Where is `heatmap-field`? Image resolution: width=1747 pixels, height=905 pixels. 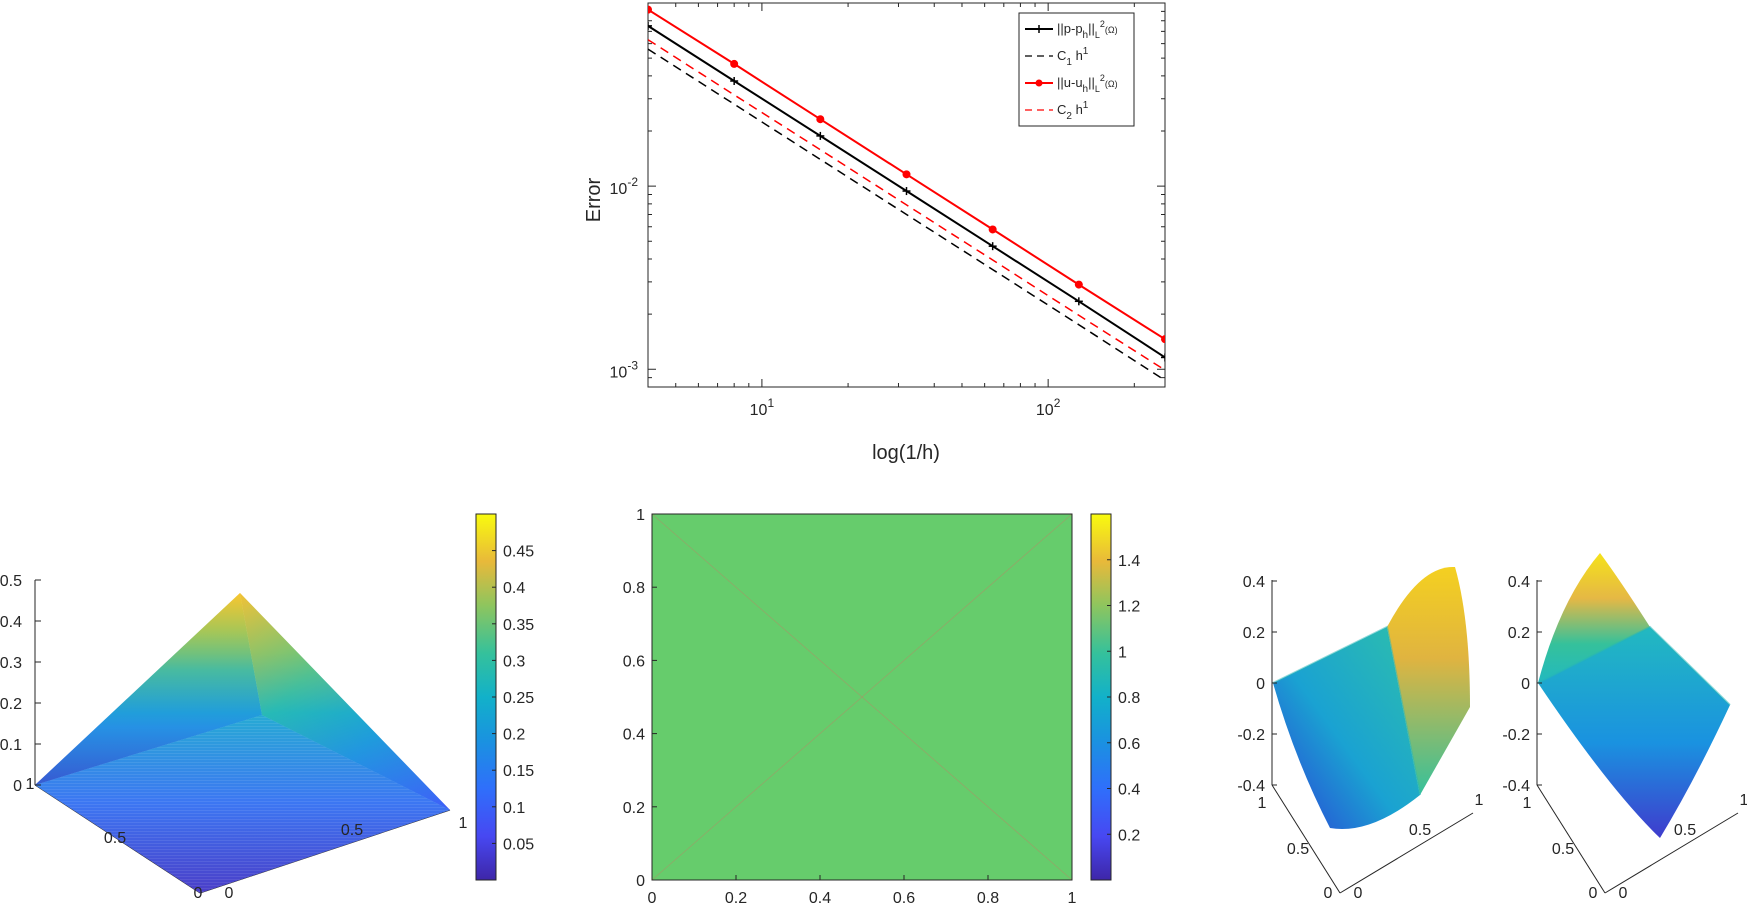
heatmap-field is located at coordinates (862, 697).